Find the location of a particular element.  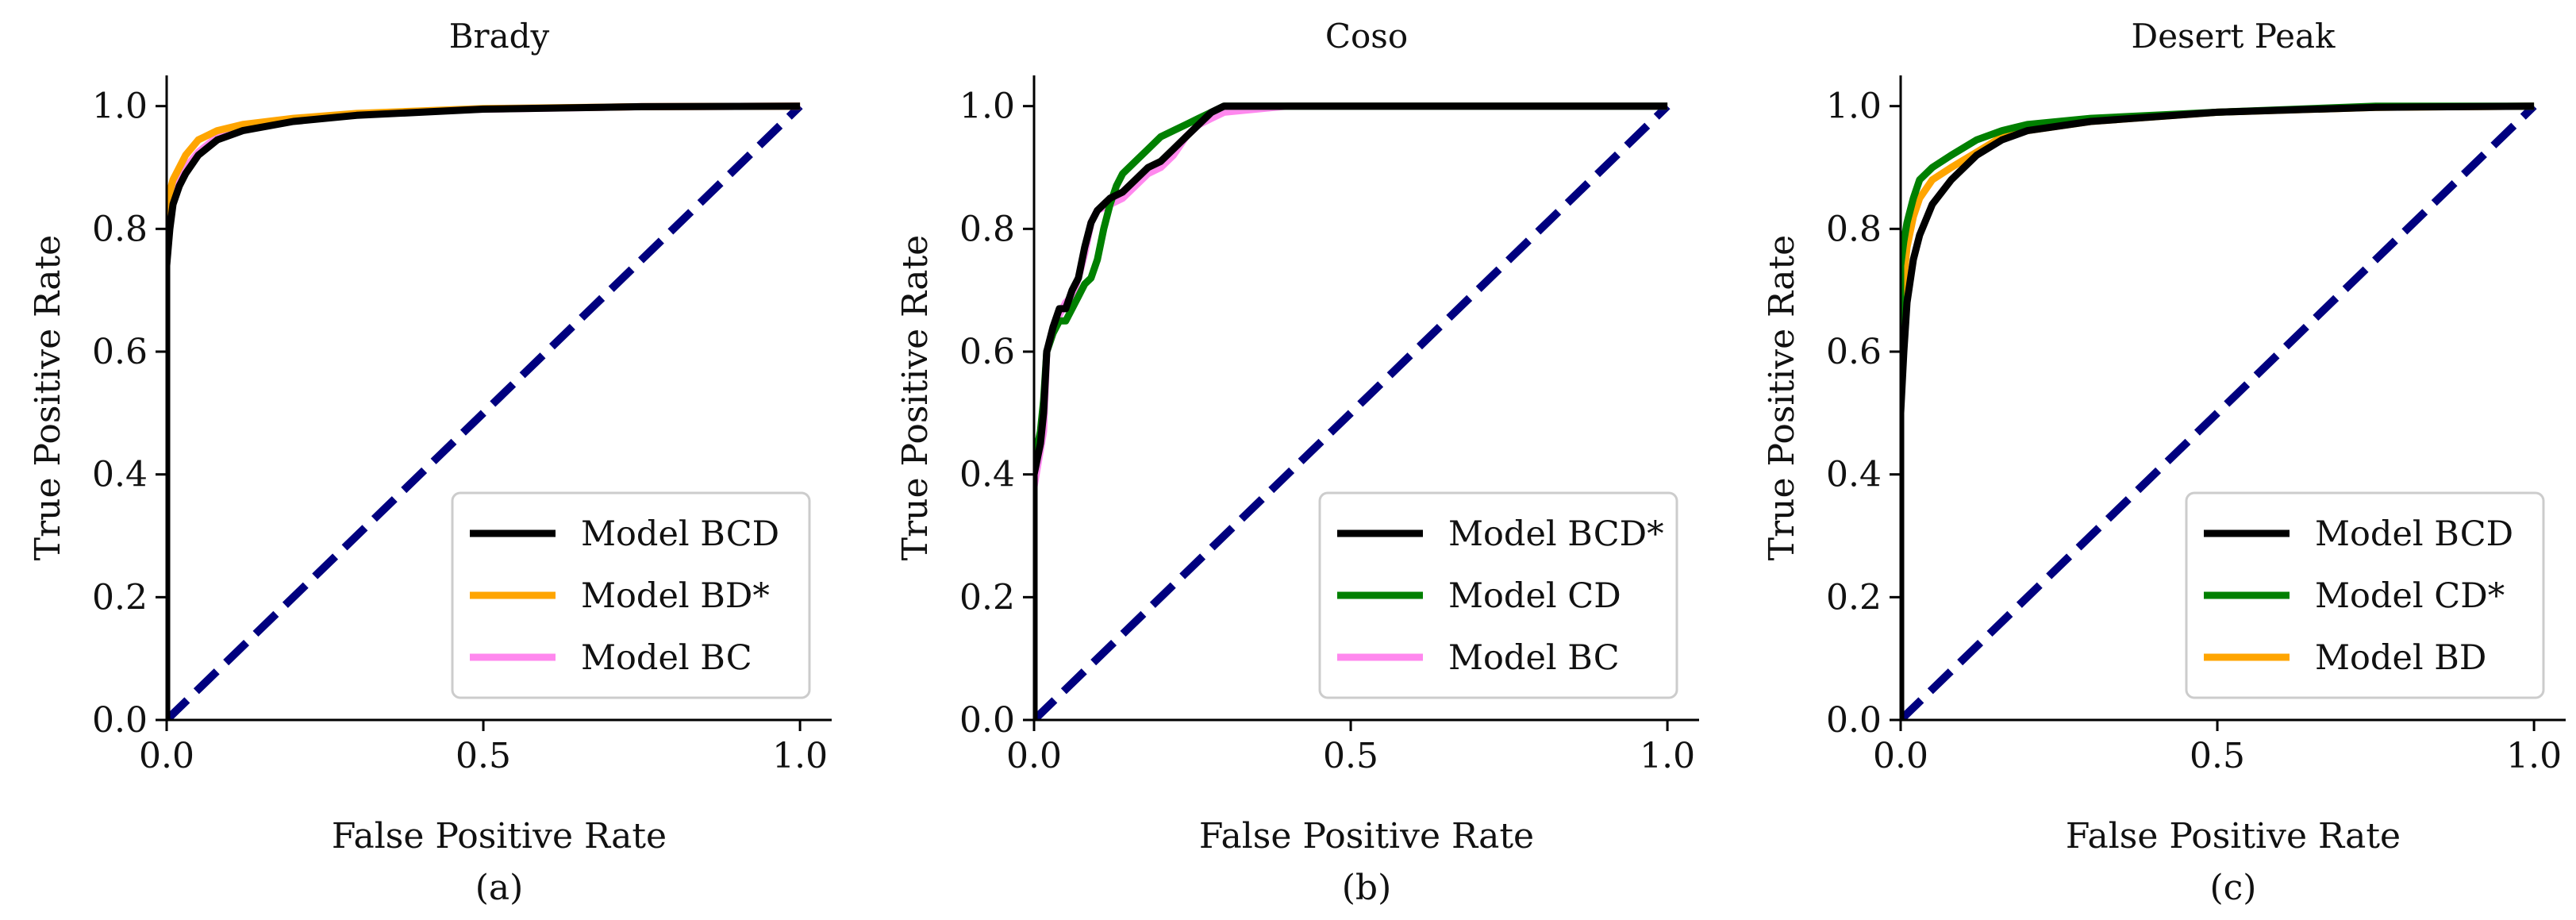

panel-caption: (a) is located at coordinates (499, 888).